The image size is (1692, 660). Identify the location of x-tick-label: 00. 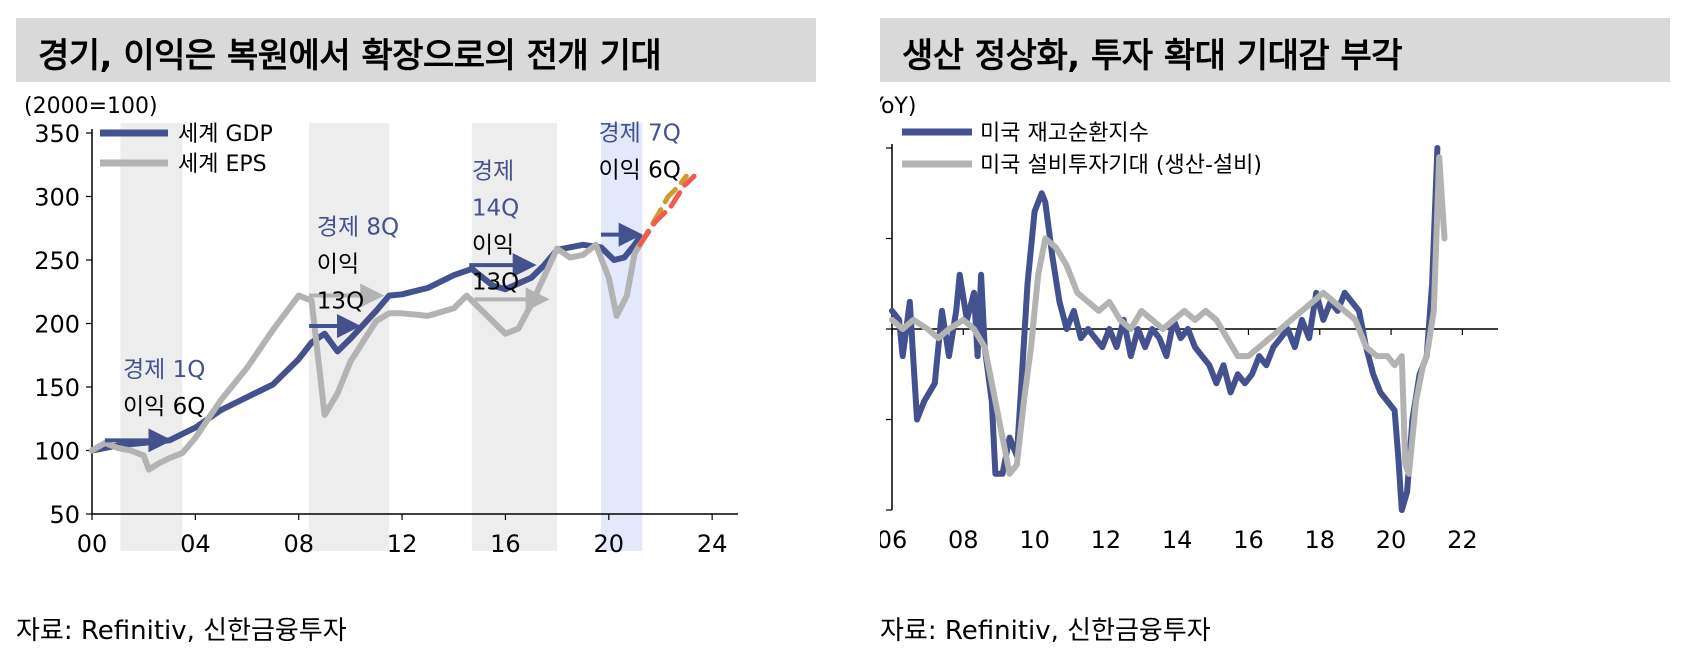
(92, 544).